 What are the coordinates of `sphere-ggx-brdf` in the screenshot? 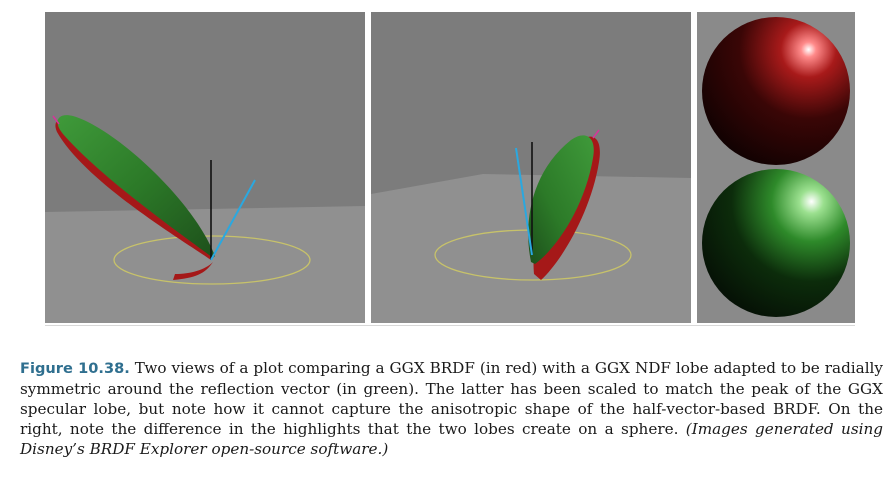 It's located at (776, 91).